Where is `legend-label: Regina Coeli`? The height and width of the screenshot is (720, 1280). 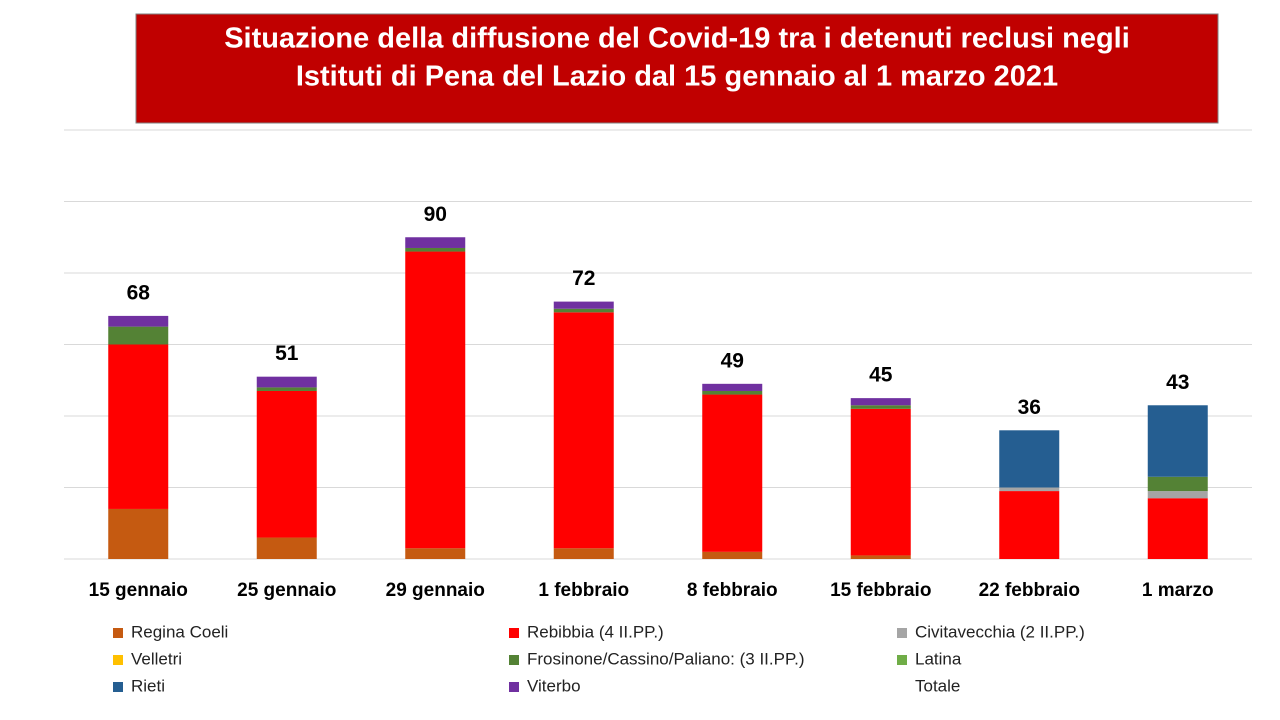 legend-label: Regina Coeli is located at coordinates (179, 631).